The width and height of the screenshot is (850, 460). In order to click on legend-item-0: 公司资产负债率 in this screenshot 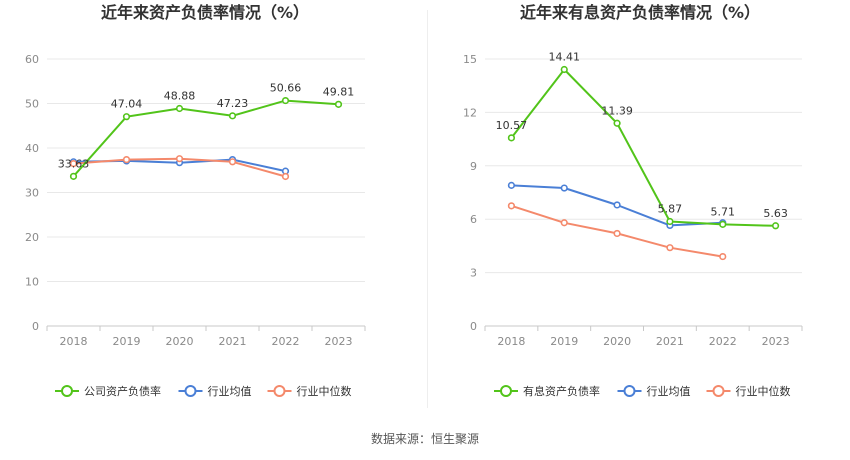, I will do `click(108, 391)`.